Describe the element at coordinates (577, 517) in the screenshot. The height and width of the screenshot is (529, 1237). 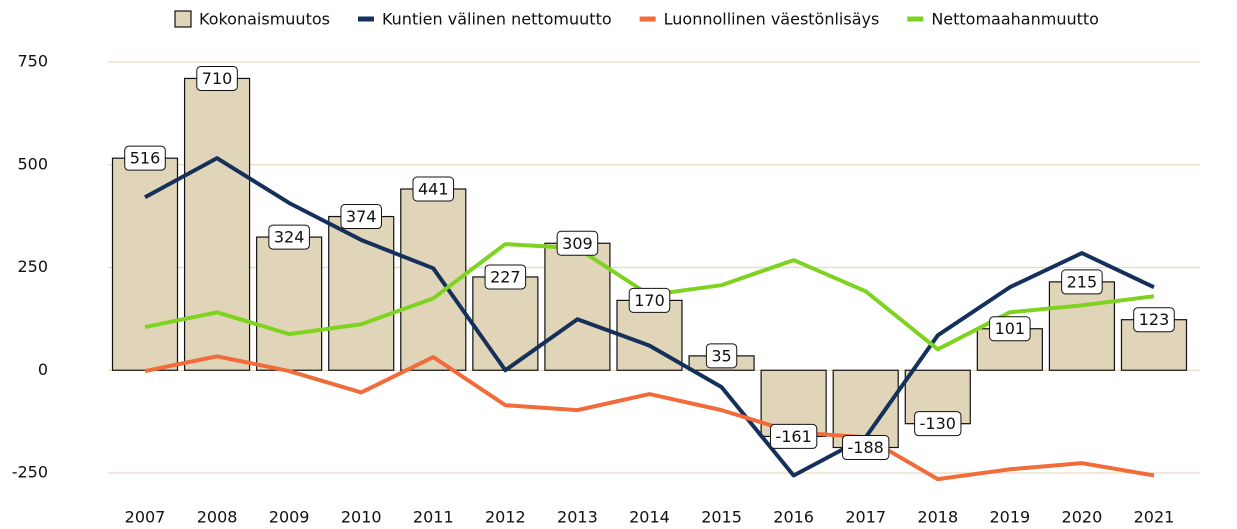
I see `x-tick-label: 2013` at that location.